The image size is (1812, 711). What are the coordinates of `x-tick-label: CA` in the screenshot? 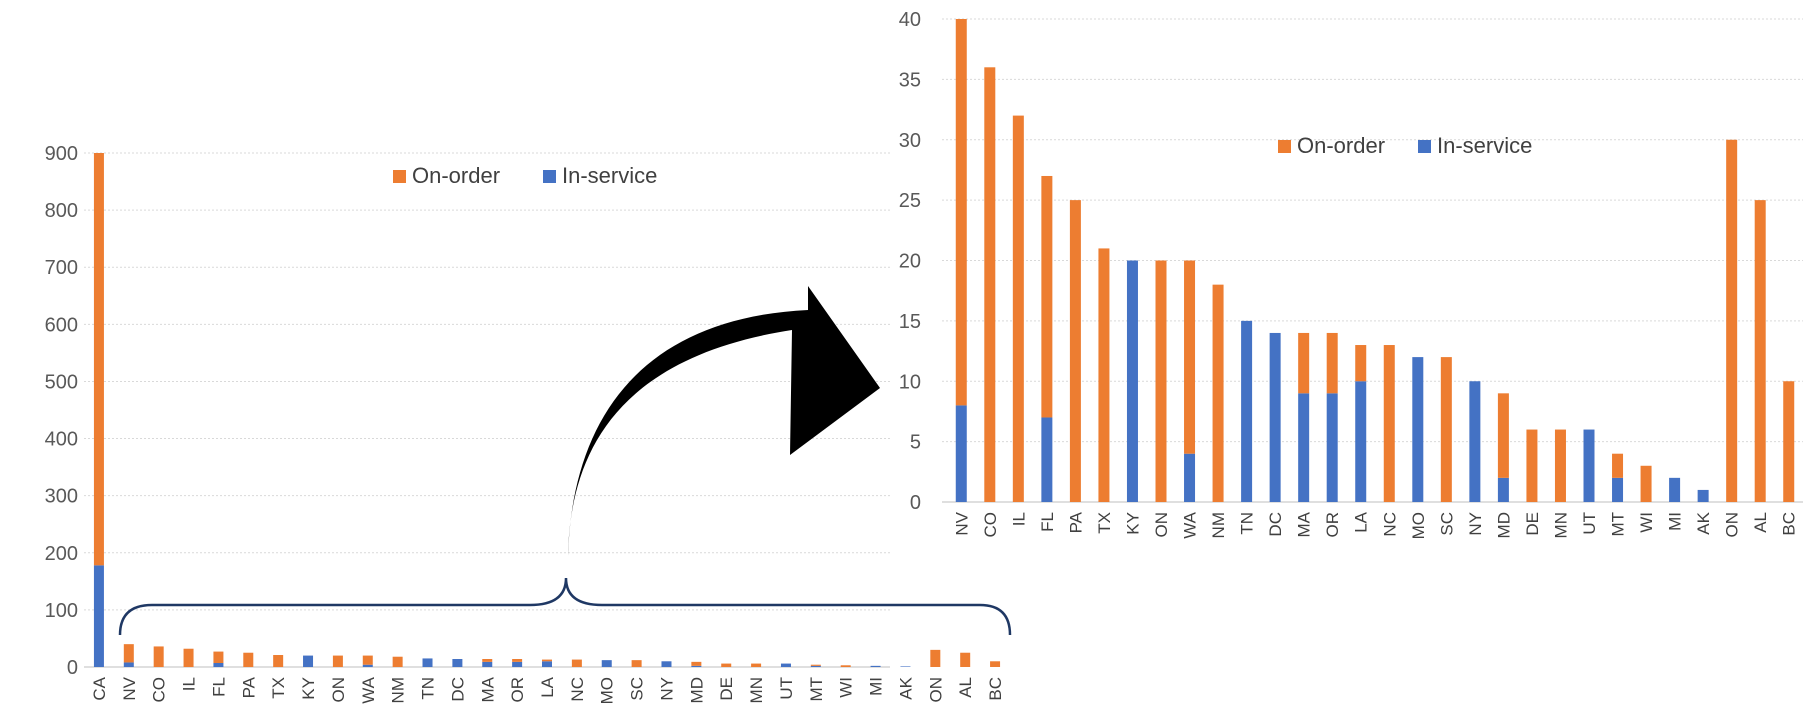 It's located at (99, 688).